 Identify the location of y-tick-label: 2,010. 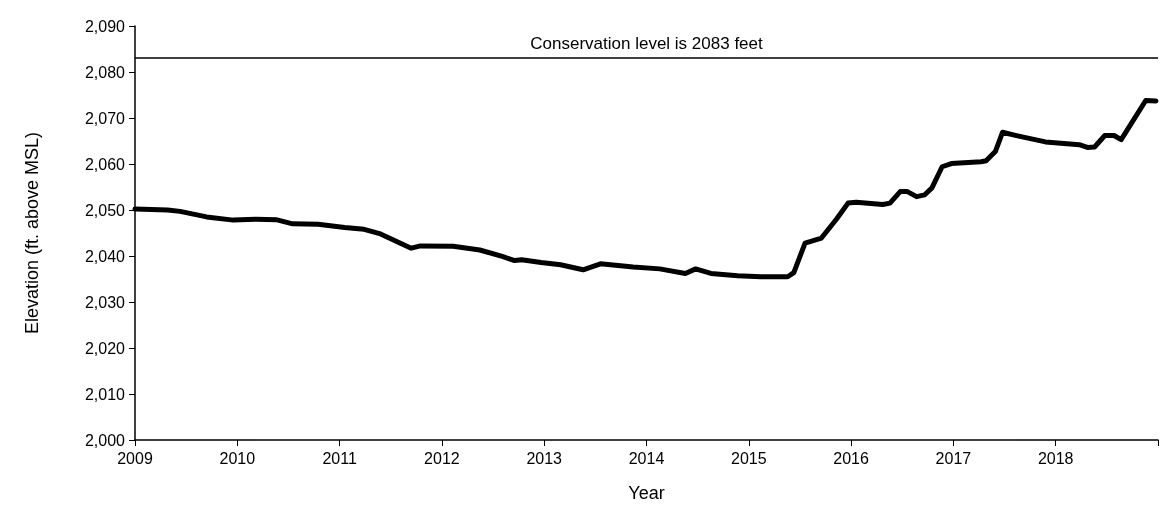
(105, 394).